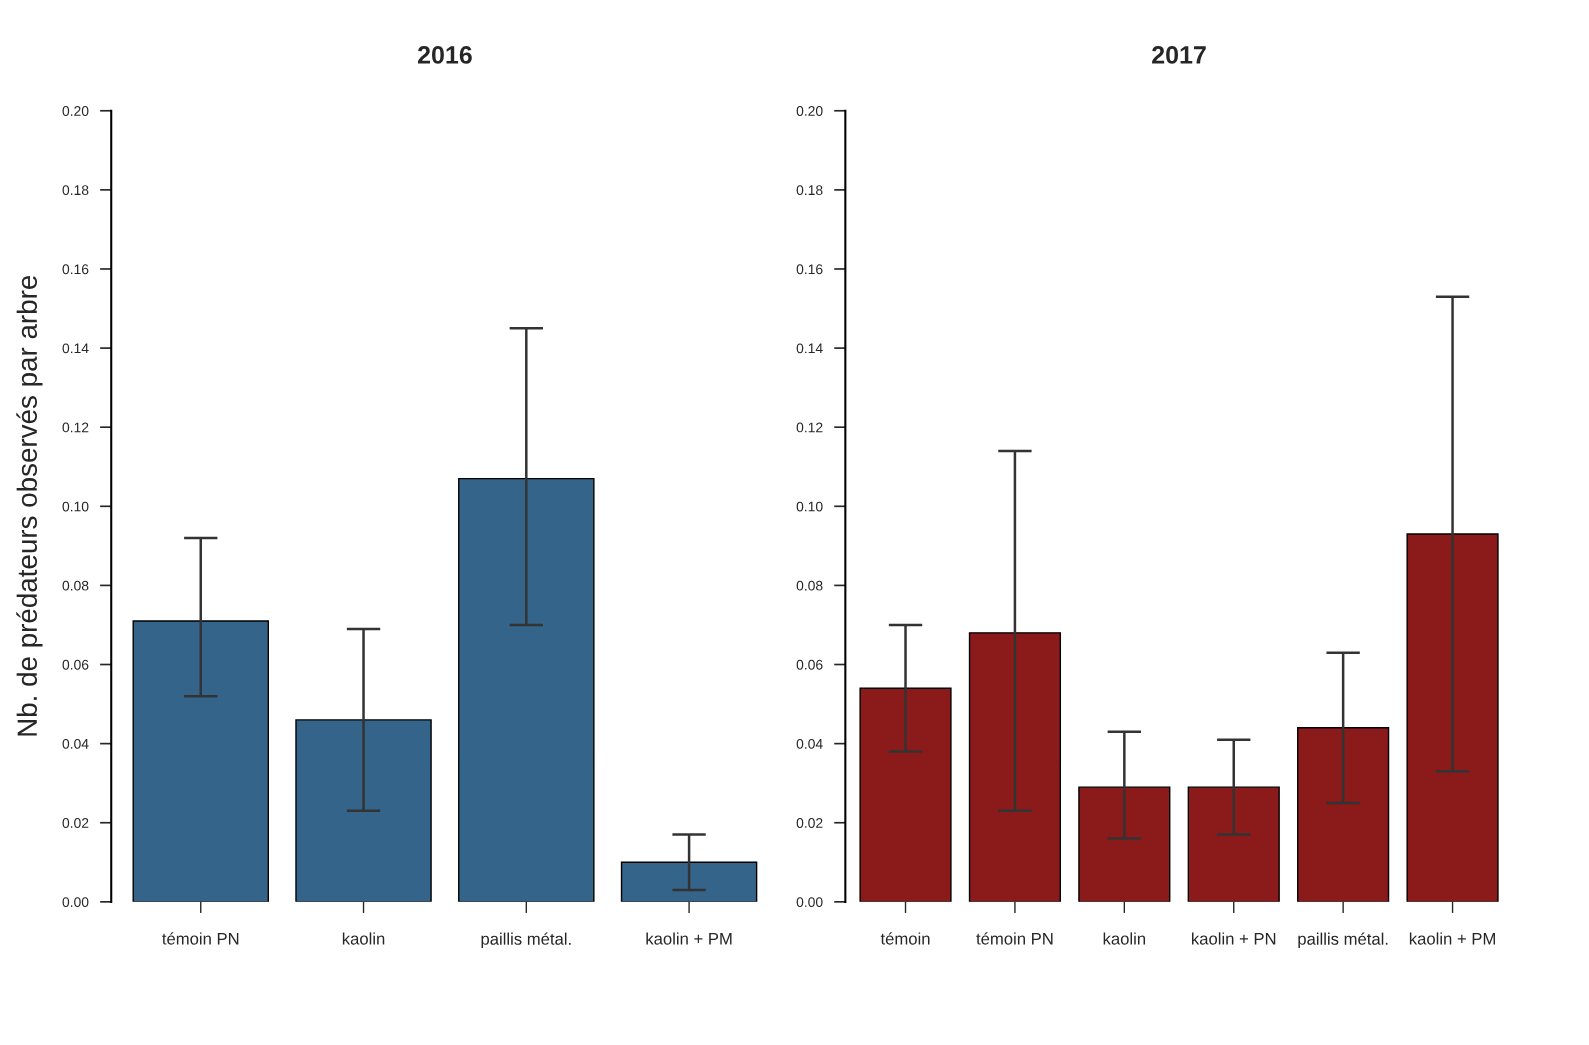  I want to click on y-axis-title: Nb. de prédateurs observés par arbre, so click(29, 505).